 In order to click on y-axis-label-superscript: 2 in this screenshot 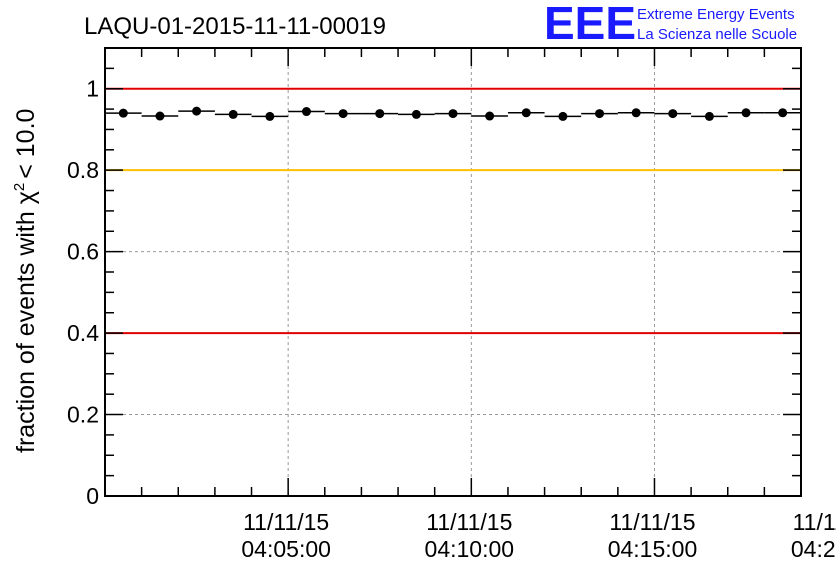, I will do `click(19, 187)`.